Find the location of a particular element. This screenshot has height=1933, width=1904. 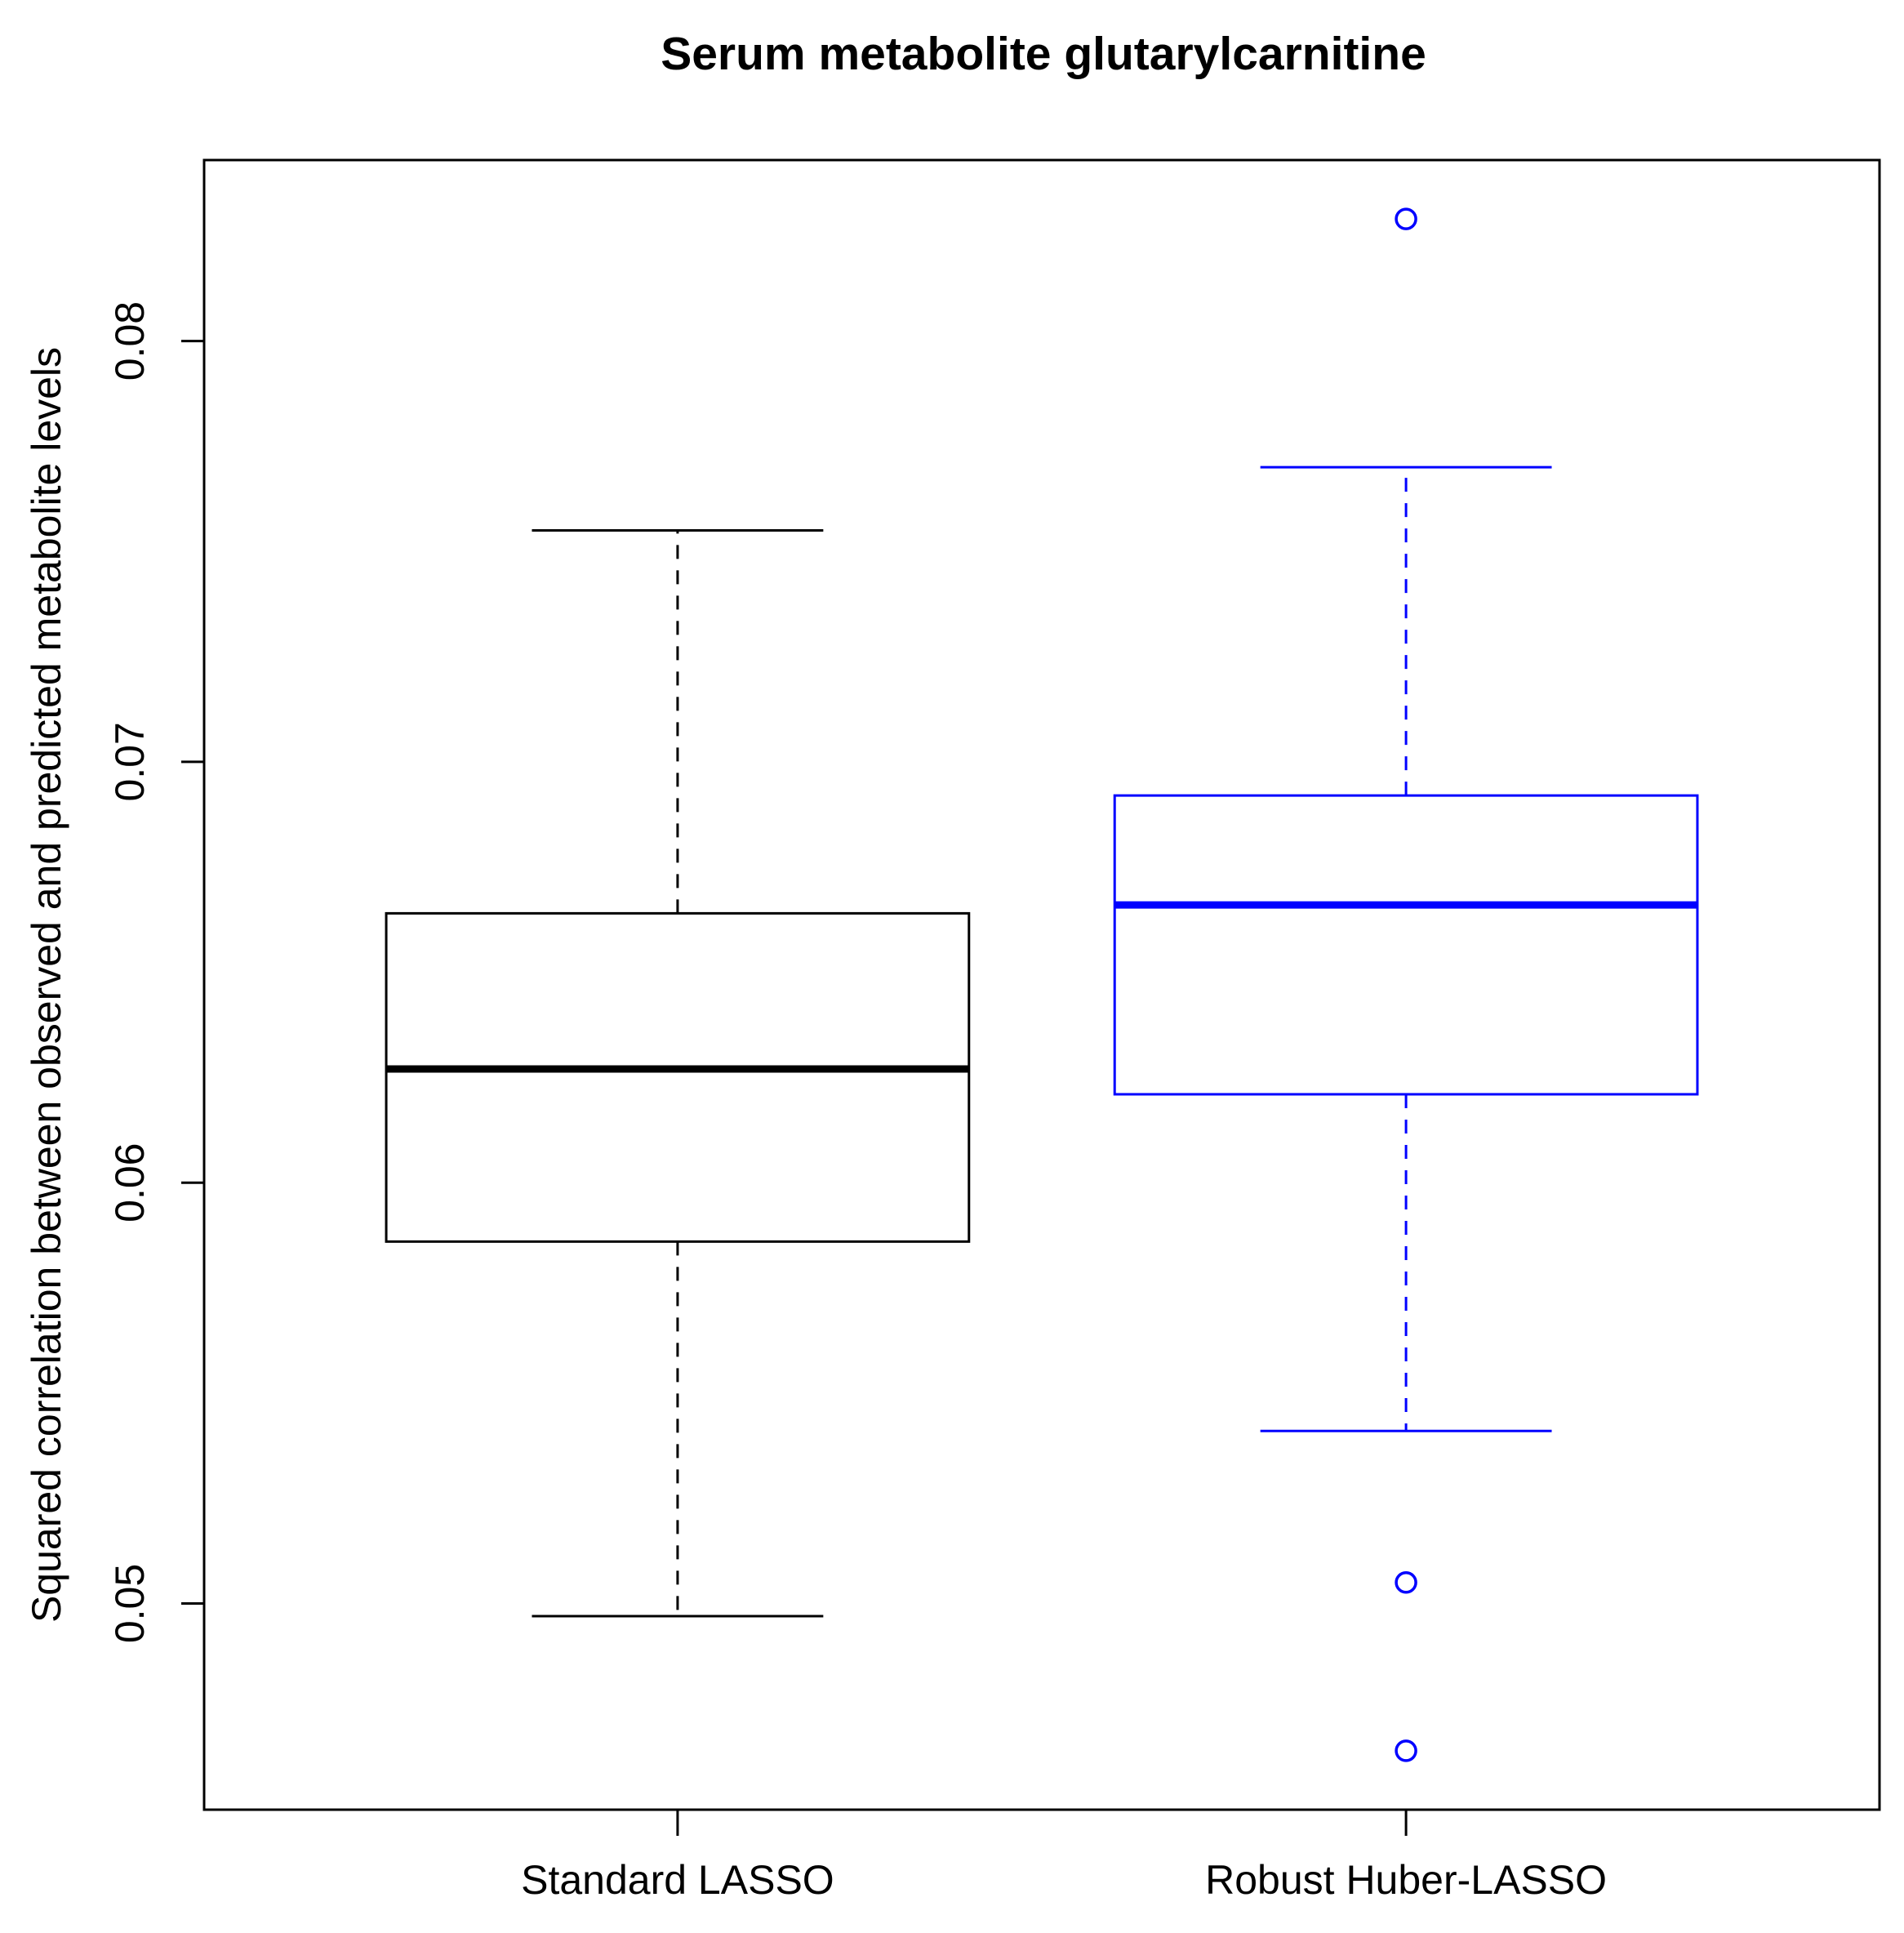

y-tick-label: 0.08 is located at coordinates (130, 341).